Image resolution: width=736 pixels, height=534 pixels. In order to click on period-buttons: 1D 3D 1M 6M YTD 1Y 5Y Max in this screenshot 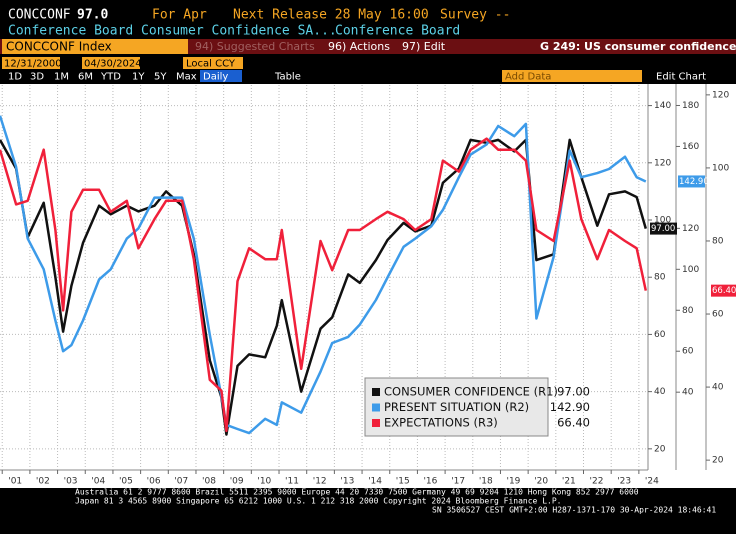, I will do `click(102, 77)`.